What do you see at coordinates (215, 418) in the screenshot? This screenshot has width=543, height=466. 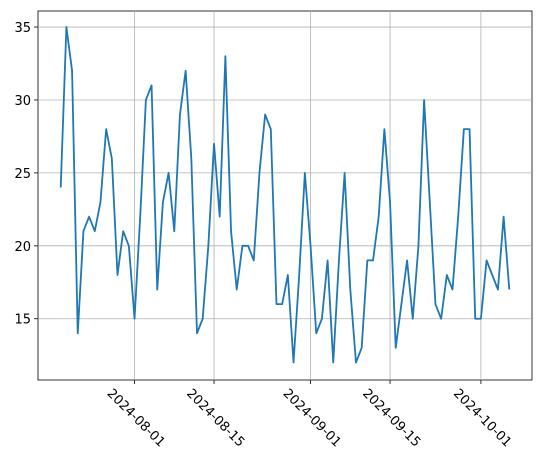 I see `x-tick-label: 2024-08-15` at bounding box center [215, 418].